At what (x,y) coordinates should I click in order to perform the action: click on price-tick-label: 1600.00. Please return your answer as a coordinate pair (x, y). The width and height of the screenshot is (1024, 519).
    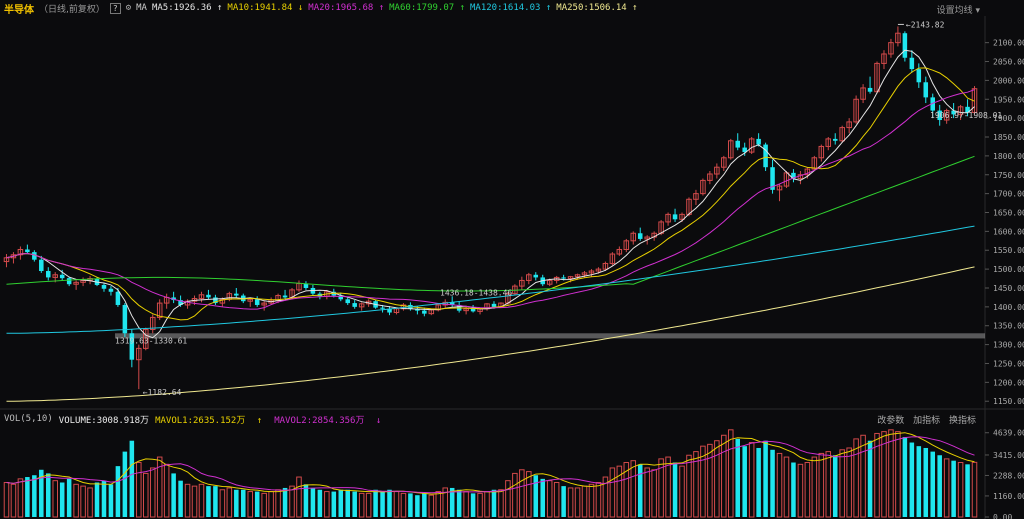
    Looking at the image, I should click on (1008, 231).